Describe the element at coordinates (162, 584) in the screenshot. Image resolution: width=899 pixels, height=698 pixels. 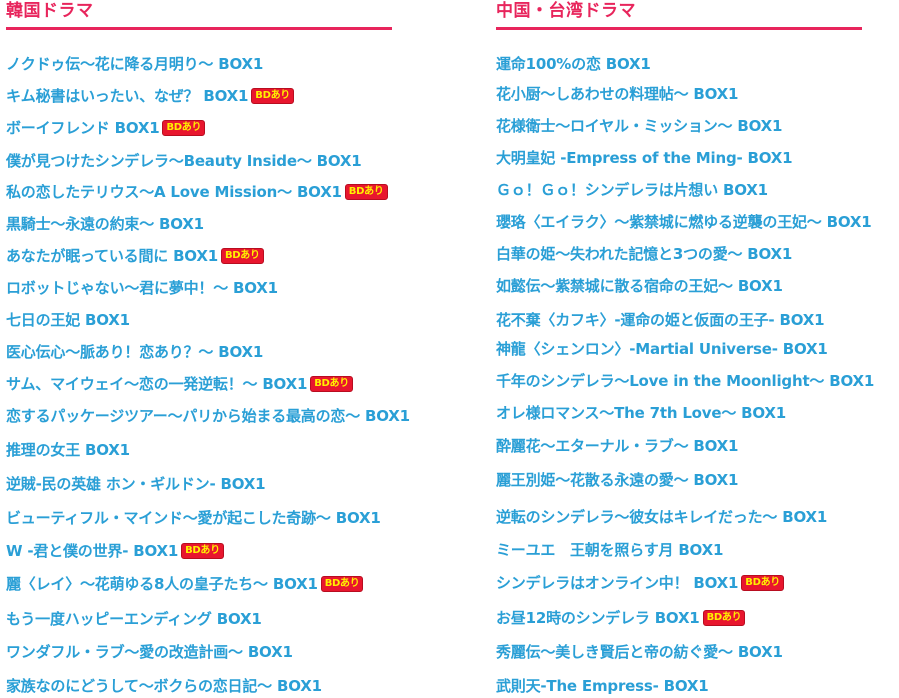
I see `drama-title-link: 麗〈レイ〉〜花萌ゆる8人の皇子たち〜 BOX1` at that location.